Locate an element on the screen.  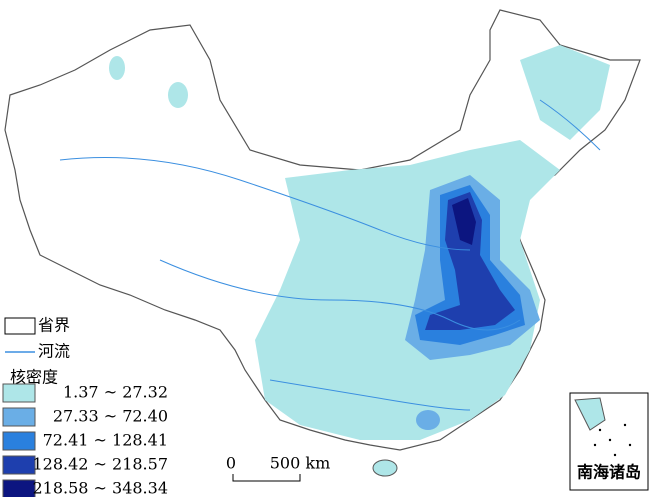
legend-class-label: 1.37 ~ 27.32 is located at coordinates (115, 392).